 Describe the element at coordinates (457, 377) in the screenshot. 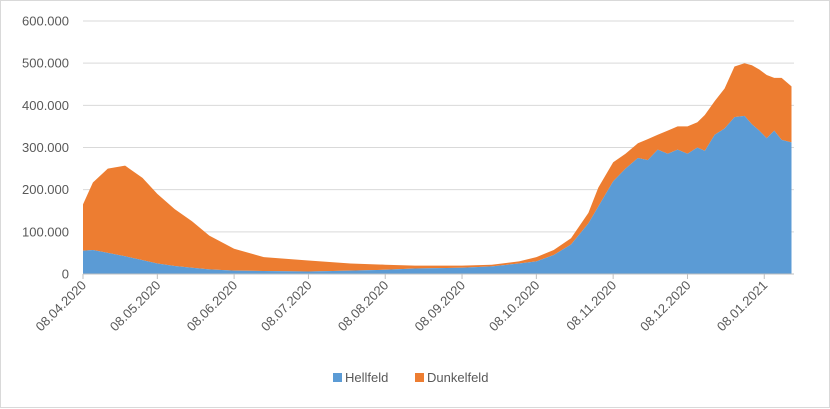

I see `legend-label: Dunkelfeld` at that location.